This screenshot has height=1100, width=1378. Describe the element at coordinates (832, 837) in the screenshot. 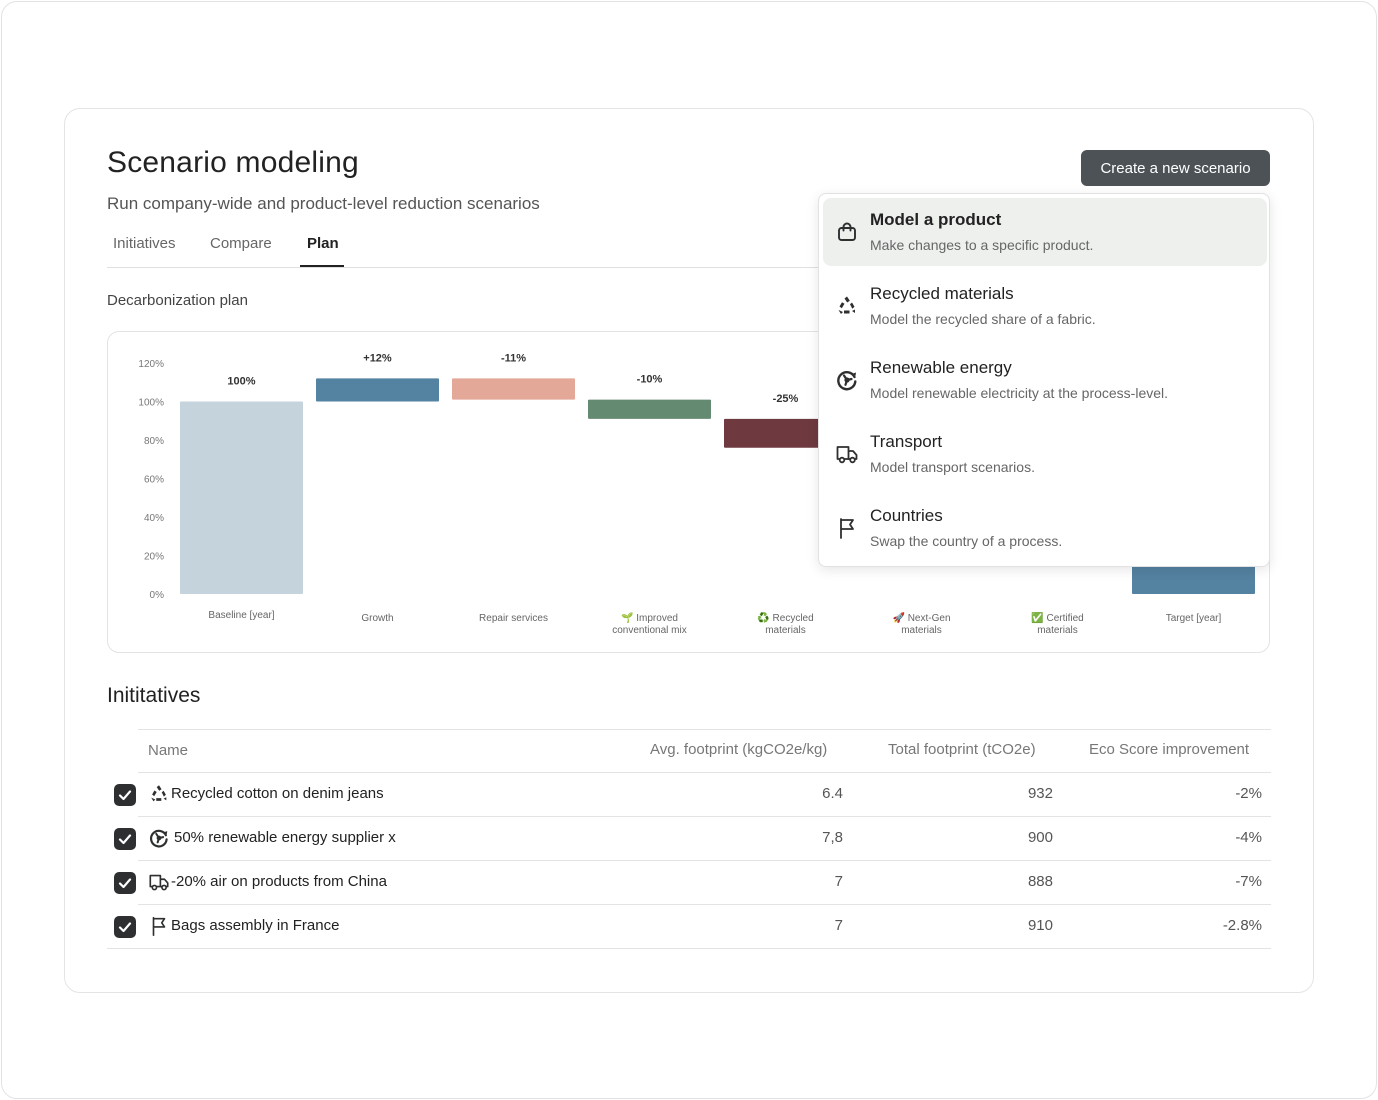

I see `avg-footprint-value: 7,8` at that location.